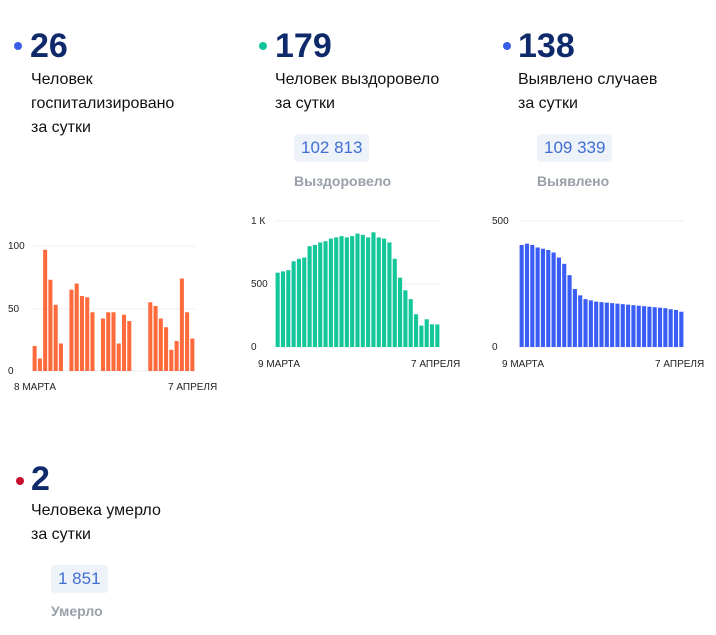 This screenshot has height=635, width=716. Describe the element at coordinates (62, 79) in the screenshot. I see `hospitalized-desc-line: Человек` at that location.